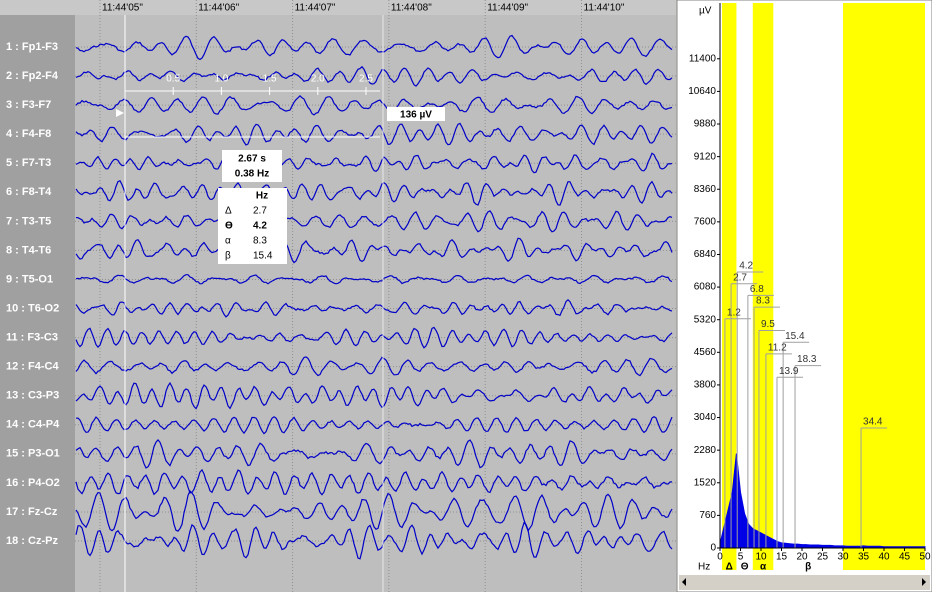 This screenshot has width=932, height=592. I want to click on time-label: 11:44'06", so click(218, 8).